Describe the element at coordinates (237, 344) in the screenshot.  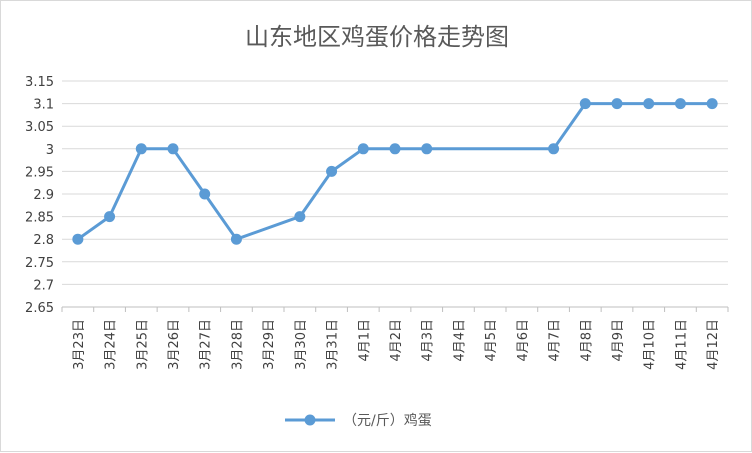
I see `x-tick-label-5: 3月28日` at that location.